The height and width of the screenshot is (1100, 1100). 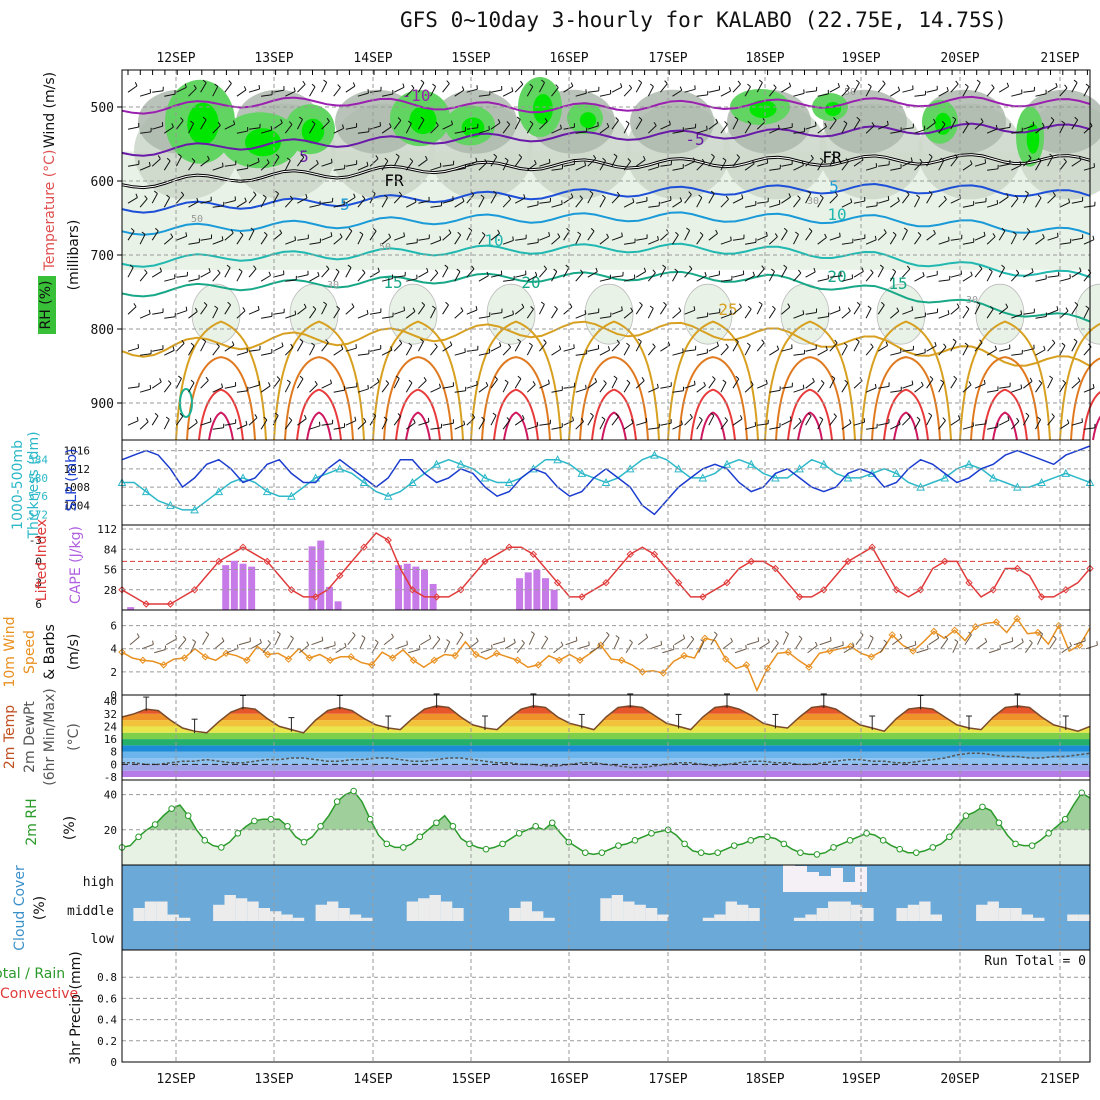 What do you see at coordinates (38, 514) in the screenshot?
I see `thickness-tick-label: 572` at bounding box center [38, 514].